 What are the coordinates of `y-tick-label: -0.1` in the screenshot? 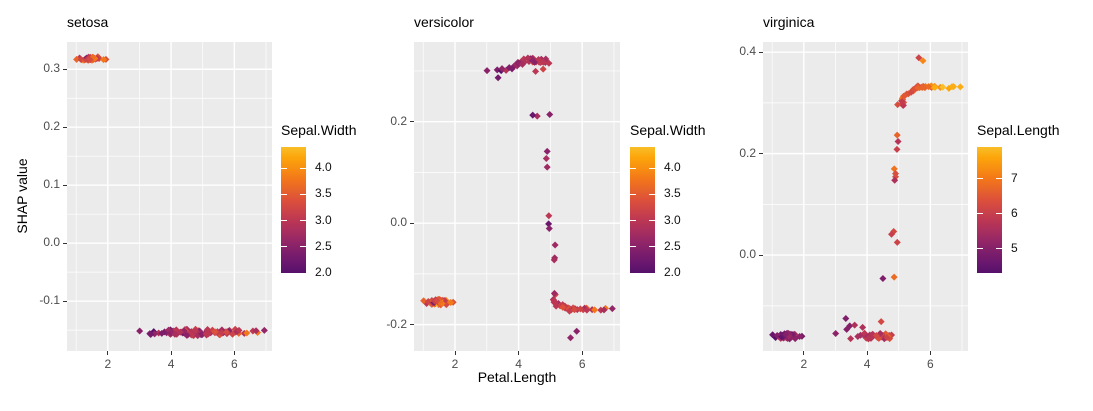 It's located at (49, 300).